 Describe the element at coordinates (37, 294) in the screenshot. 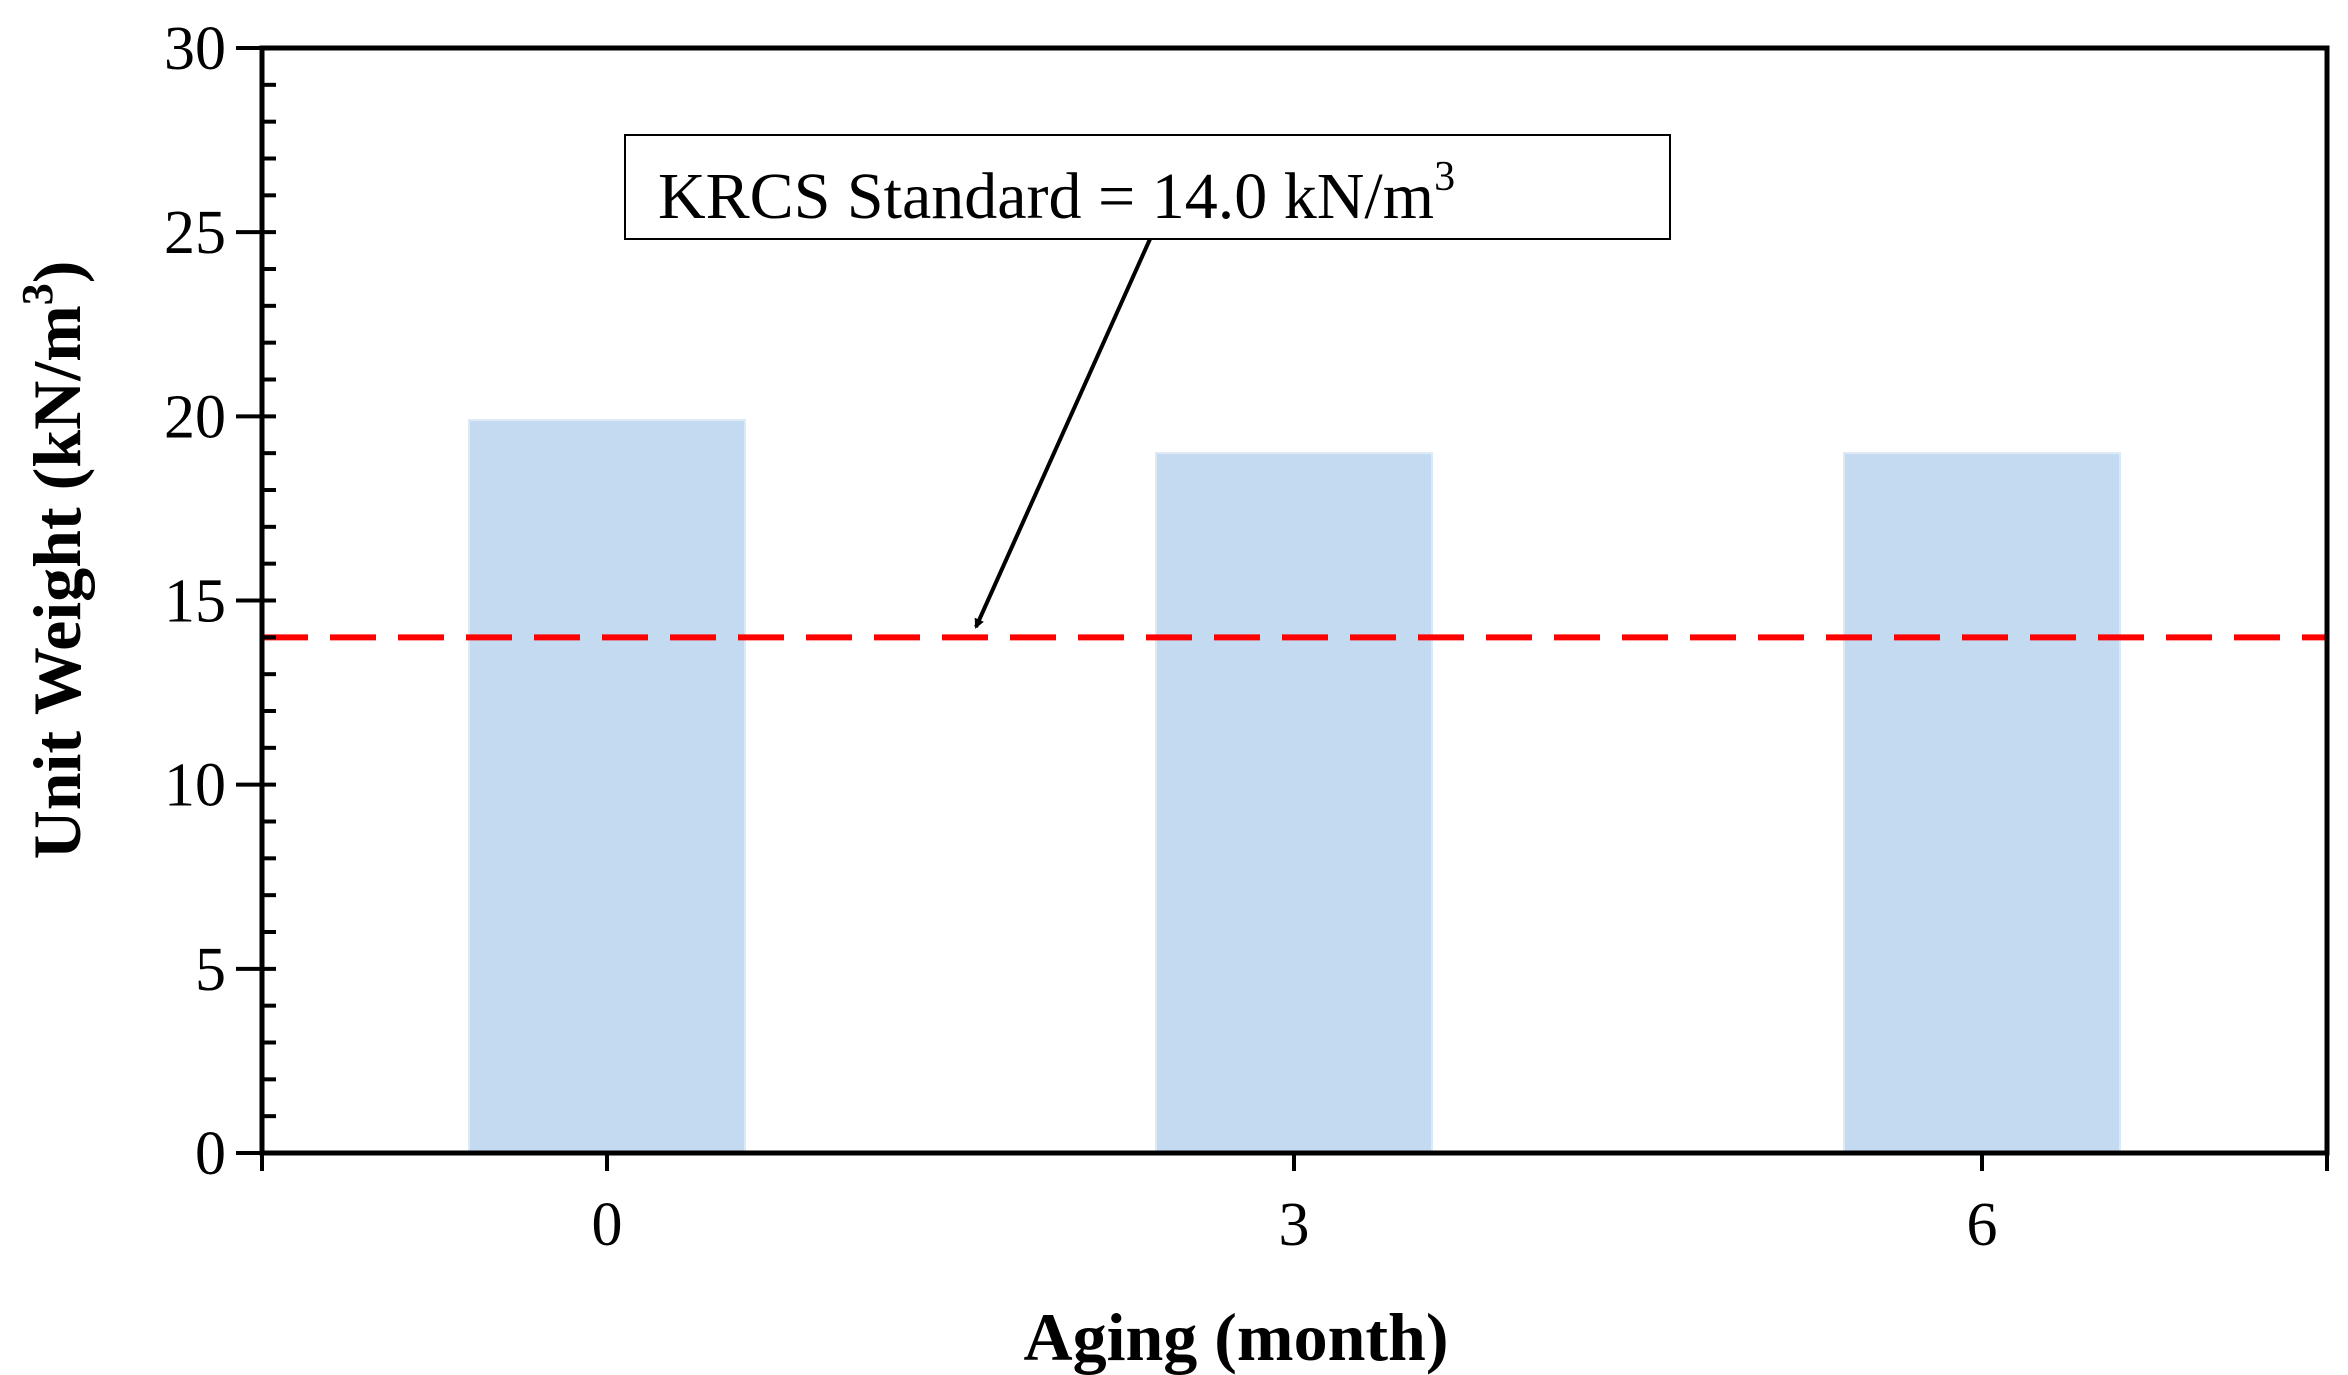

I see `y-axis-title-sup: 3` at that location.